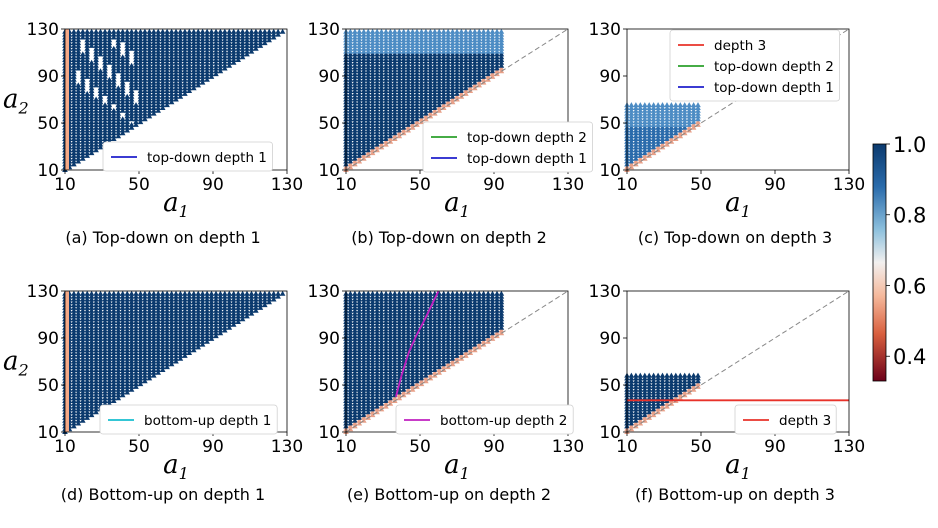  Describe the element at coordinates (188, 156) in the screenshot. I see `legend: top-down depth 1` at that location.